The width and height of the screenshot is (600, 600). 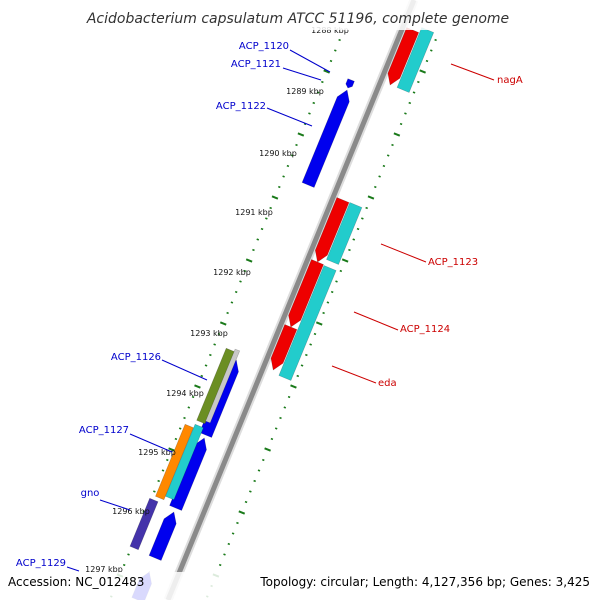 I want to click on cog-forward-ACP_1126-shade, so click(x=223, y=386).